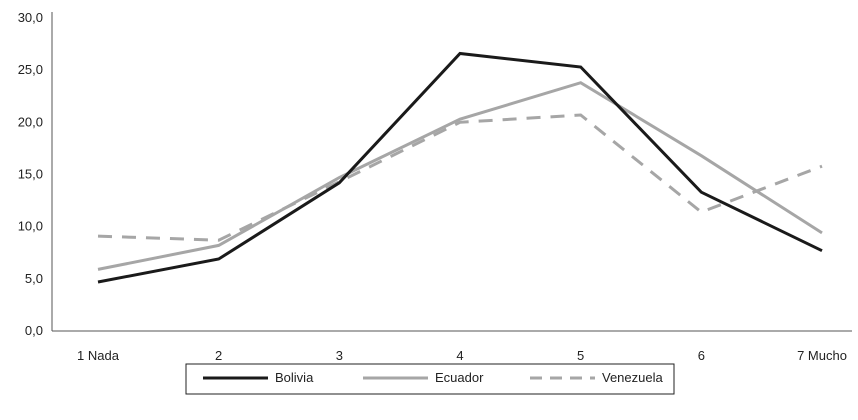  Describe the element at coordinates (430, 379) in the screenshot. I see `legend: Bolivia Ecuador Venezuela` at that location.